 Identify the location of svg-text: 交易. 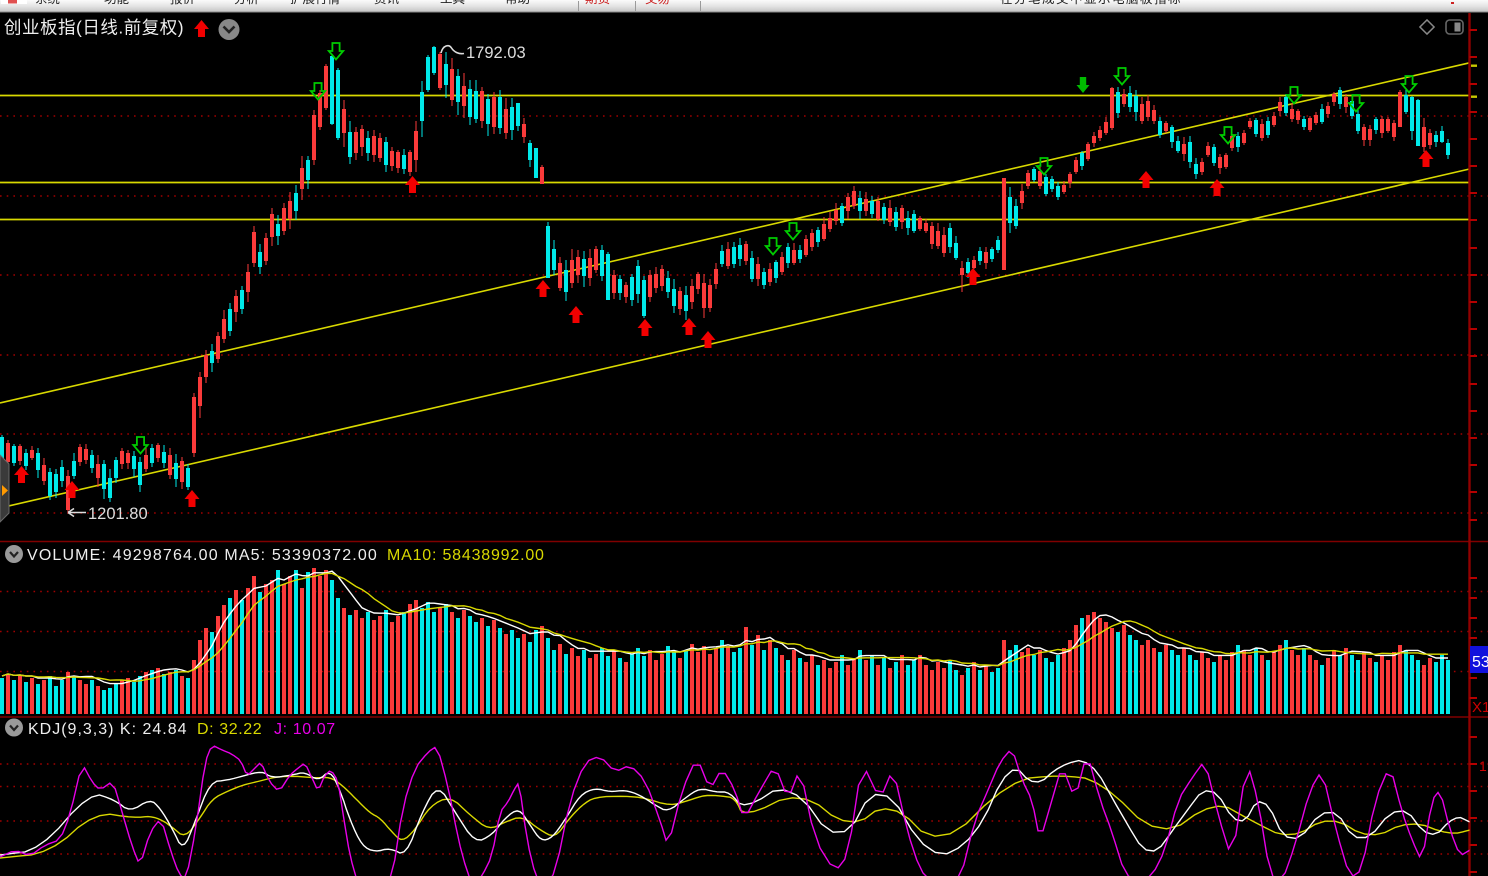
(657, 3).